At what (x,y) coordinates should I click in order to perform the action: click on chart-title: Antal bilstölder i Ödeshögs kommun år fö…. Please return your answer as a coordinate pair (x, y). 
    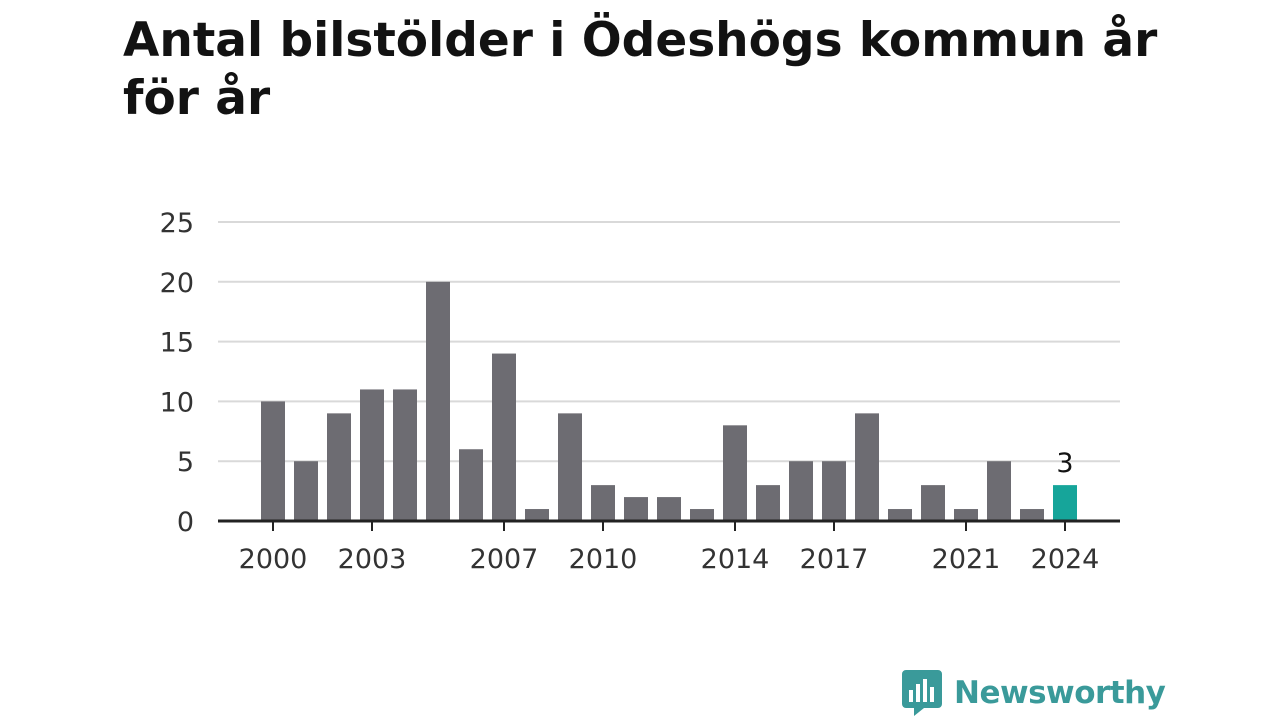
    Looking at the image, I should click on (640, 69).